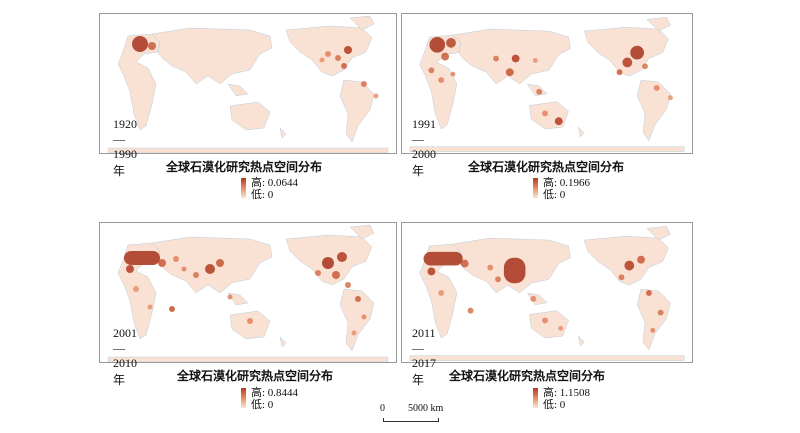 This screenshot has width=800, height=433. I want to click on period-label: 2001—2010年, so click(125, 356).